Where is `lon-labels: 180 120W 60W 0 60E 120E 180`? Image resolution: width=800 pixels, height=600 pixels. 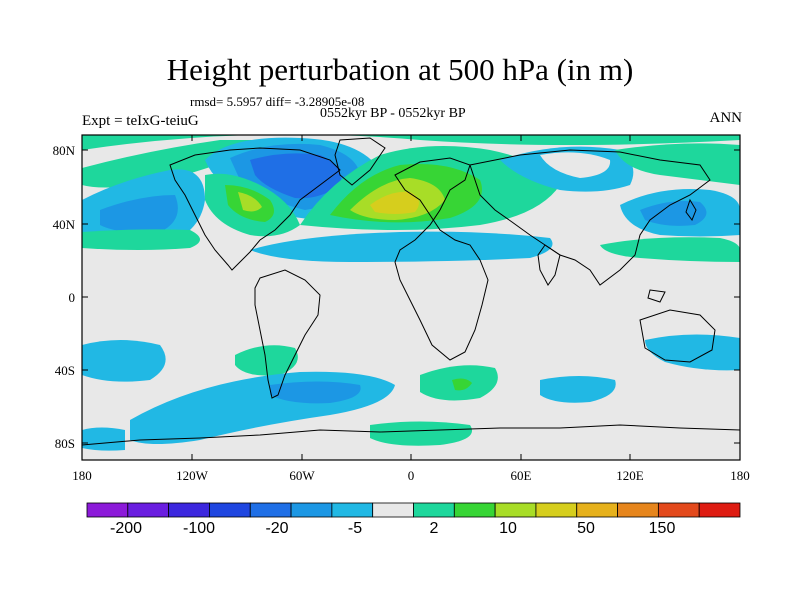 lon-labels: 180 120W 60W 0 60E 120E 180 is located at coordinates (411, 475).